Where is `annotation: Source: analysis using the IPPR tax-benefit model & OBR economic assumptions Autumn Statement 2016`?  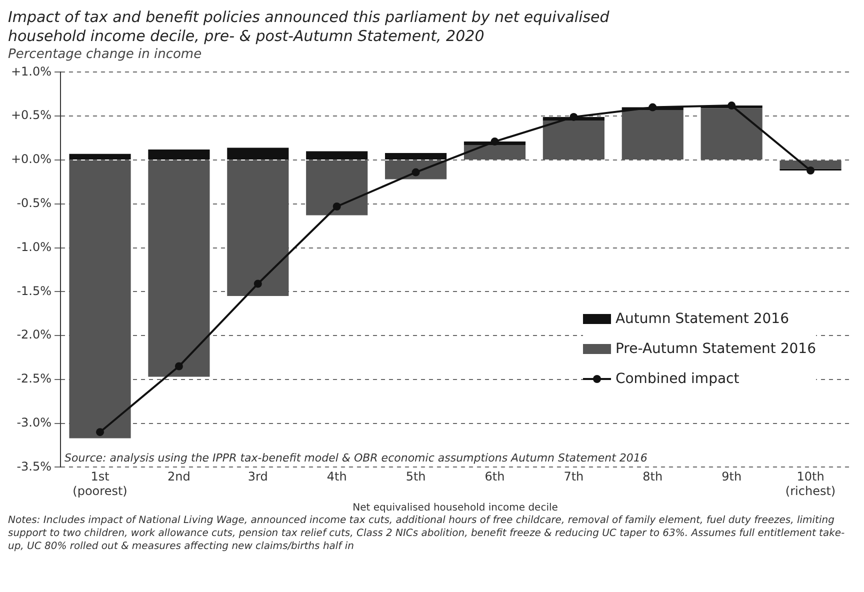
annotation: Source: analysis using the IPPR tax-benefit model & OBR economic assumptions Autumn Statement 2016 is located at coordinates (356, 458).